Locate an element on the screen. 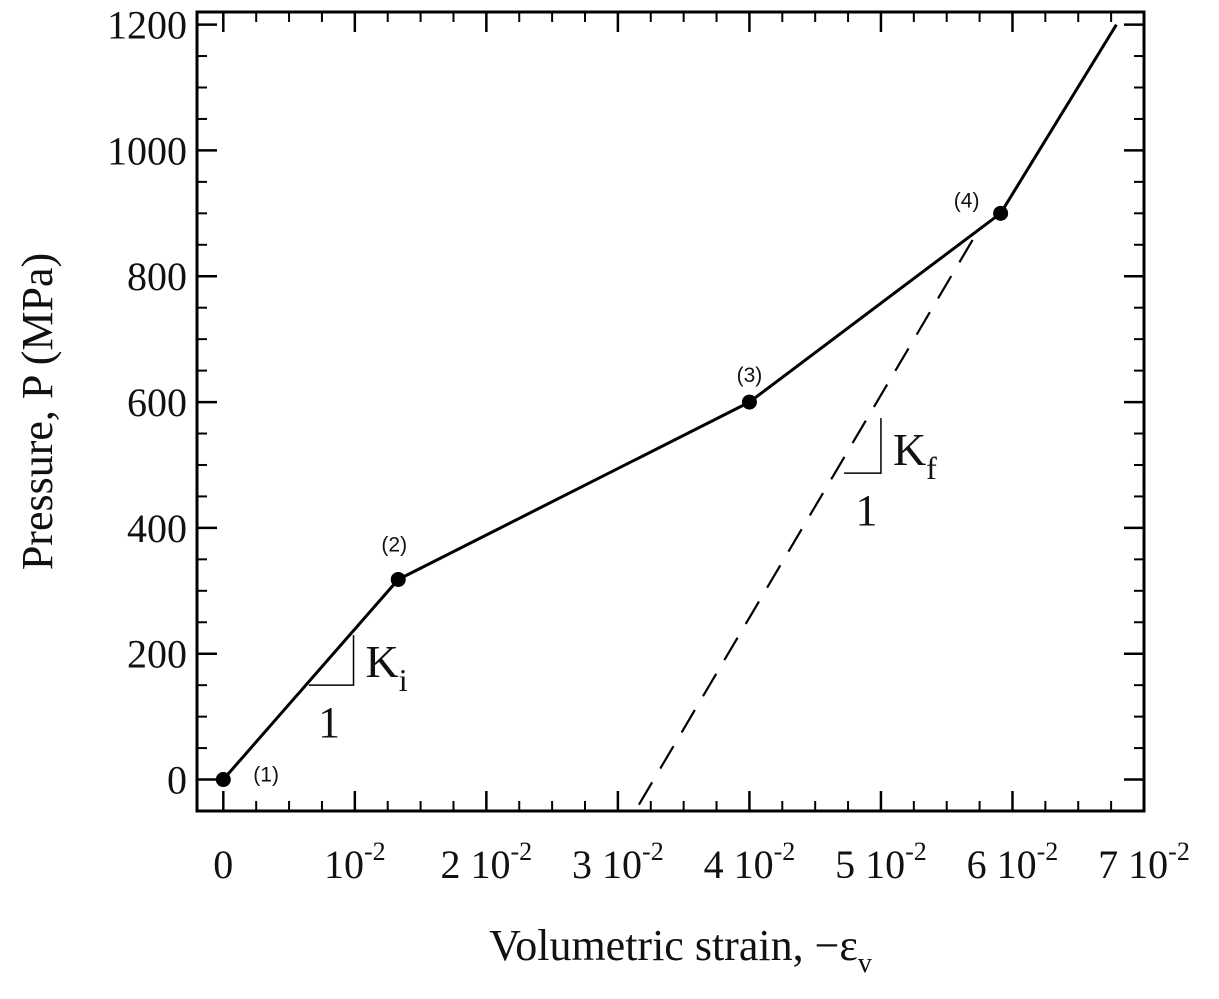  x-tick-label: 2 10-2 is located at coordinates (487, 862).